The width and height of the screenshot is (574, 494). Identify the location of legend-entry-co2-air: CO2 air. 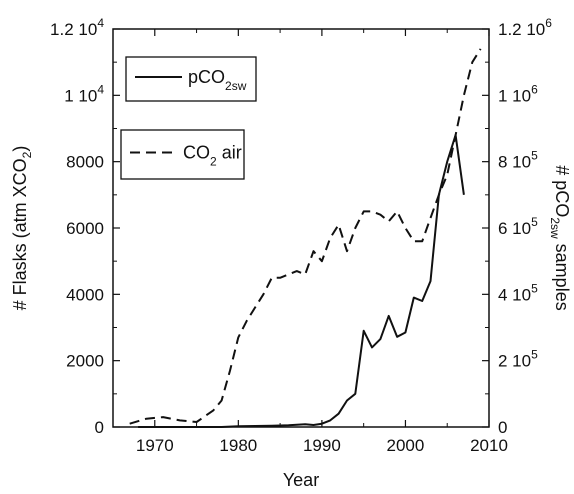
(182, 154).